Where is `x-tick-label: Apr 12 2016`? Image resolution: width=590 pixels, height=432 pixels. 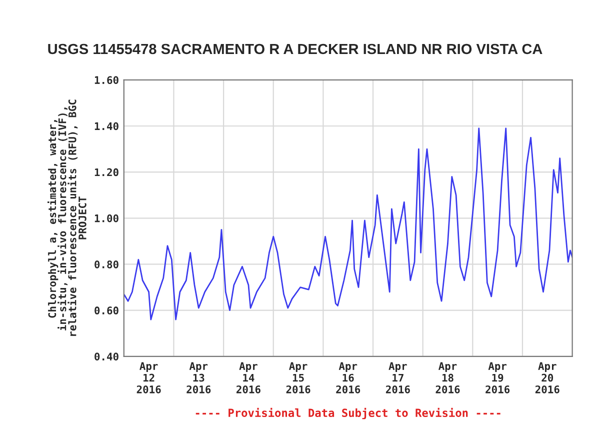
x-tick-label: Apr 12 2016 is located at coordinates (148, 378).